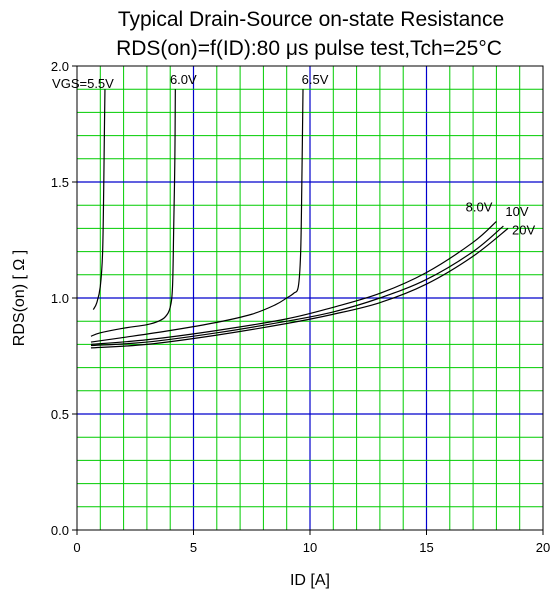 This screenshot has height=591, width=551. Describe the element at coordinates (60, 298) in the screenshot. I see `y-tick-label: 1.0` at that location.